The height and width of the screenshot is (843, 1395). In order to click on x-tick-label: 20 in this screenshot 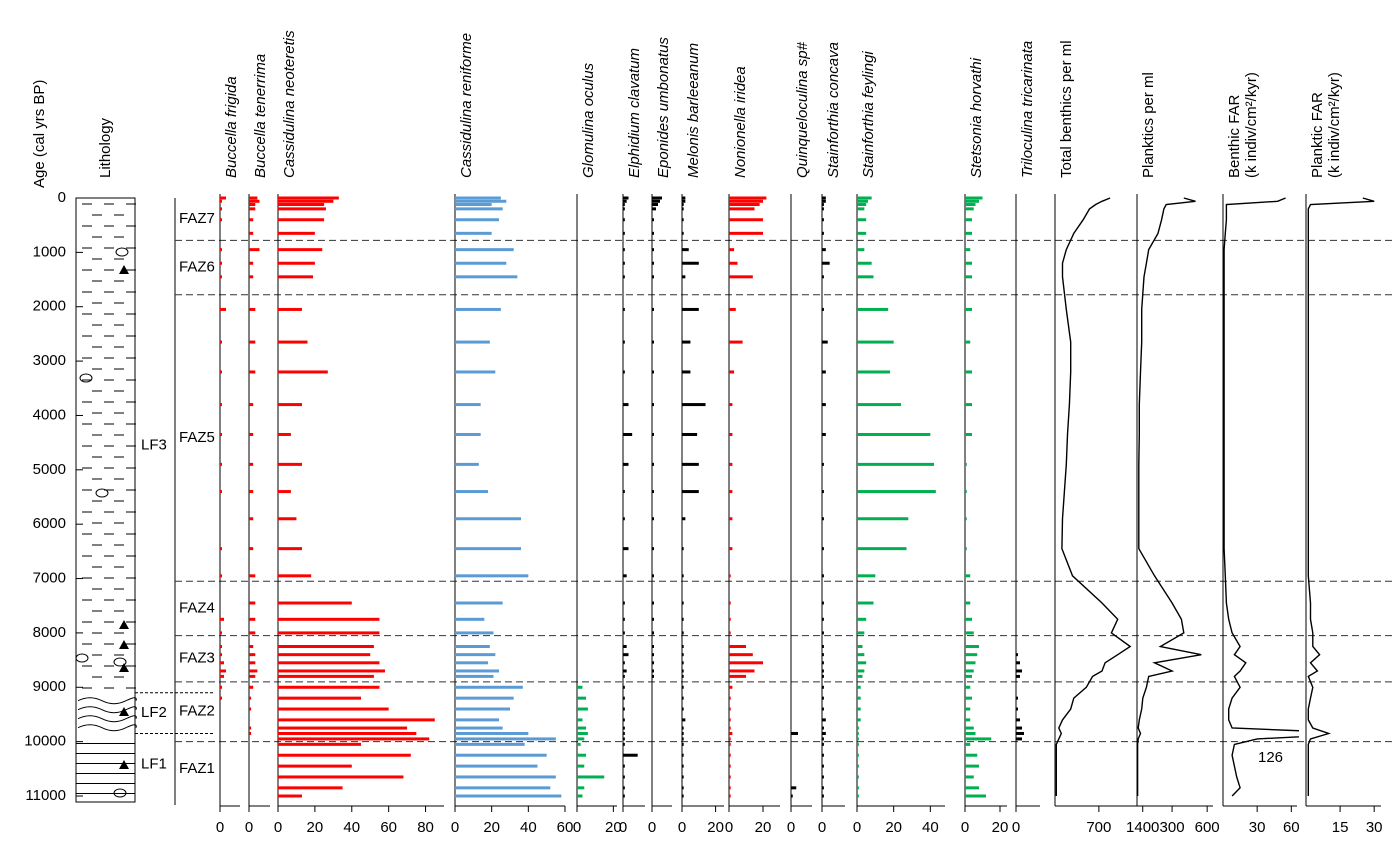, I will do `click(491, 827)`.